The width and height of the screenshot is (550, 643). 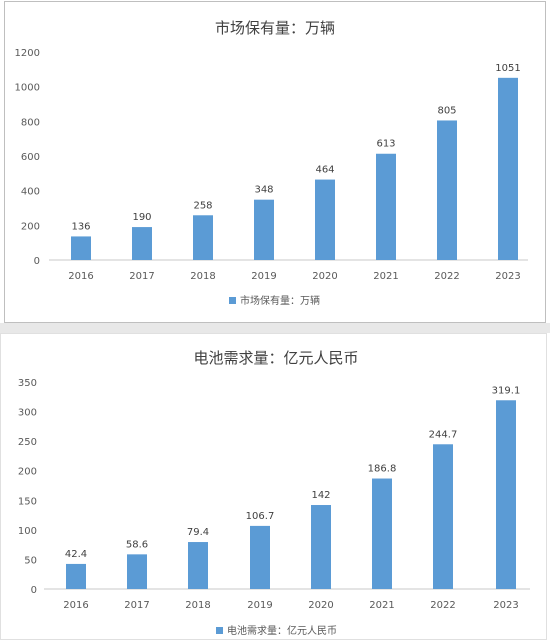 I want to click on chart-2-x-tick-label: 2016, so click(x=75, y=605).